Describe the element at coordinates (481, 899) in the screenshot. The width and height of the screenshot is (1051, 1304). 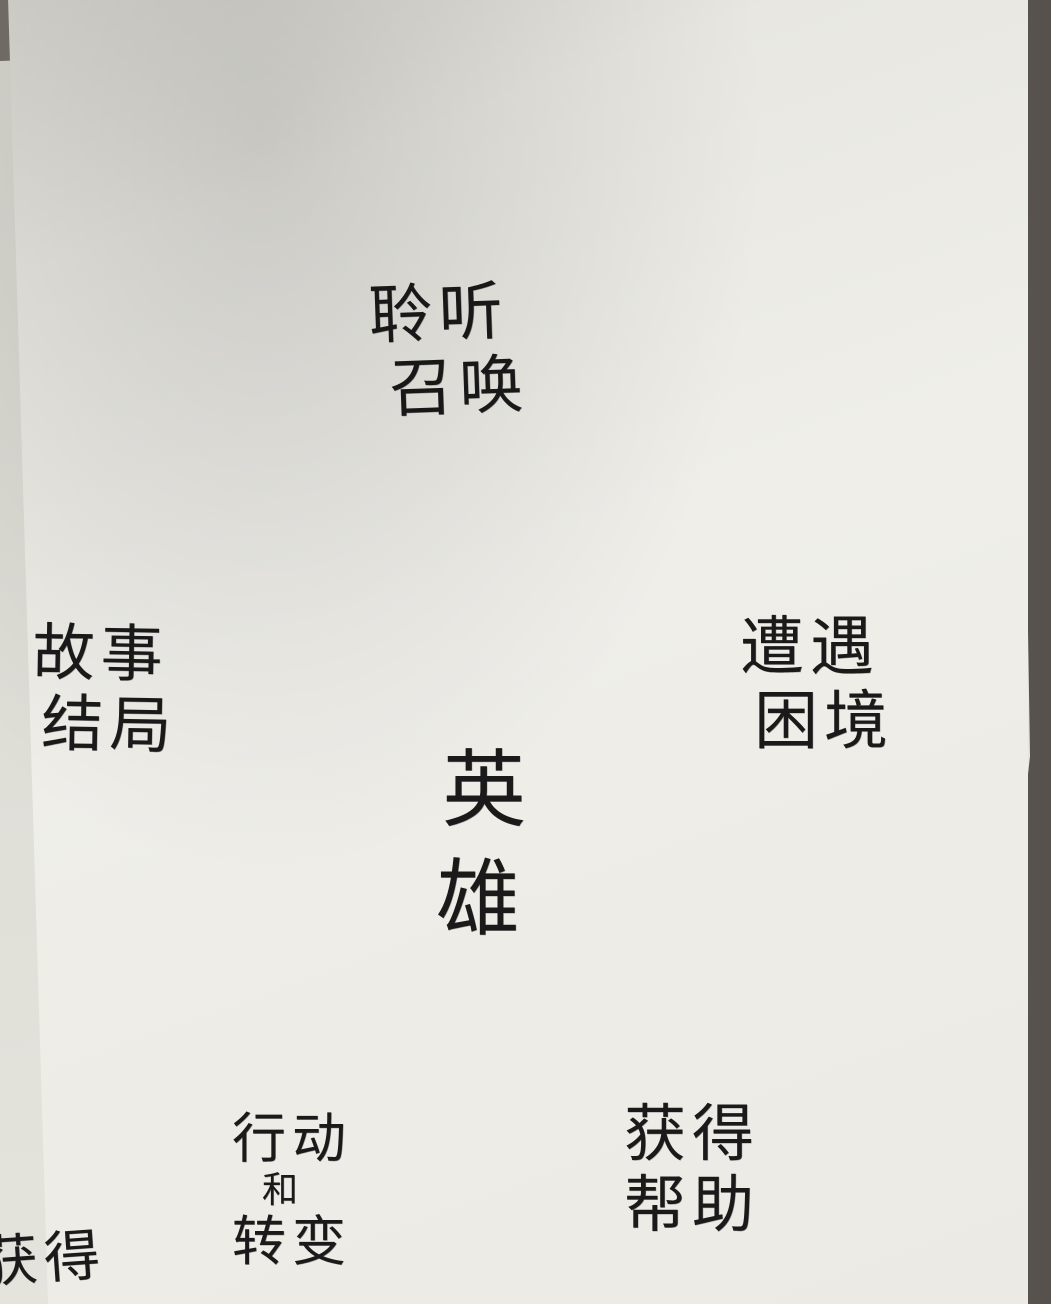
I see `note-line: 雄` at that location.